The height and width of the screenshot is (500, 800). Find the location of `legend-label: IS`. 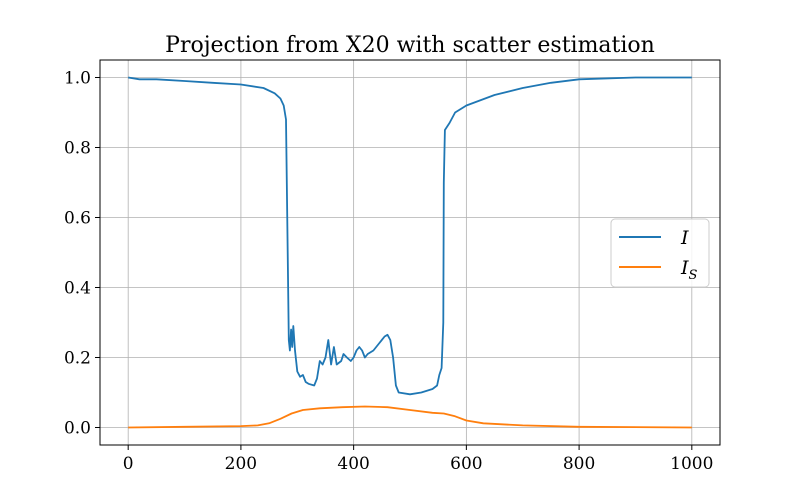

legend-label: IS is located at coordinates (689, 270).